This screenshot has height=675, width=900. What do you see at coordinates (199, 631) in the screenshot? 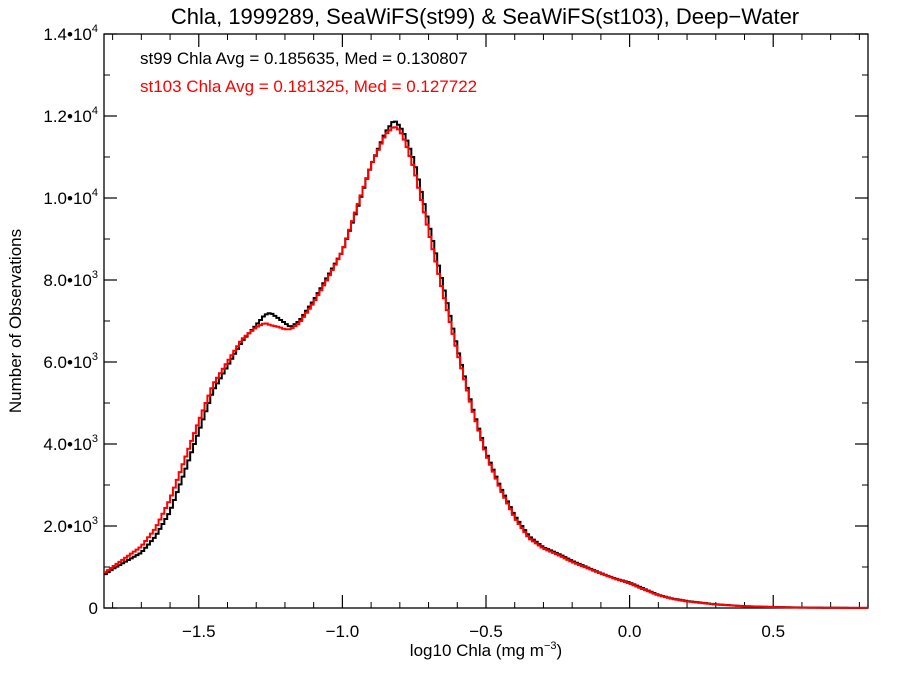
I see `x-tick-label: −1.5` at bounding box center [199, 631].